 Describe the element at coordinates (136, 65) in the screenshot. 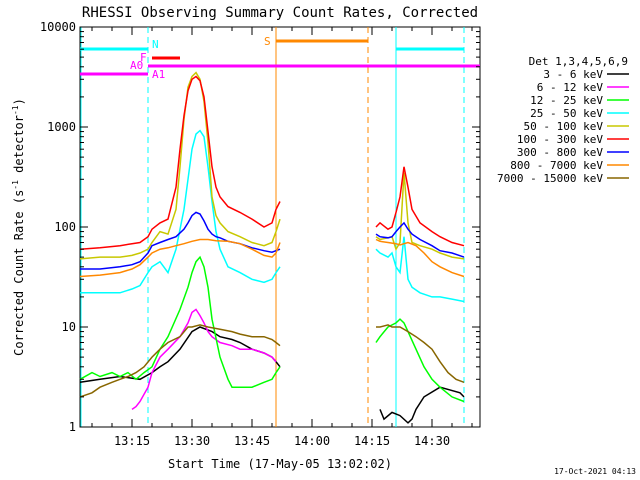

I see `attenuator-label: A0` at that location.